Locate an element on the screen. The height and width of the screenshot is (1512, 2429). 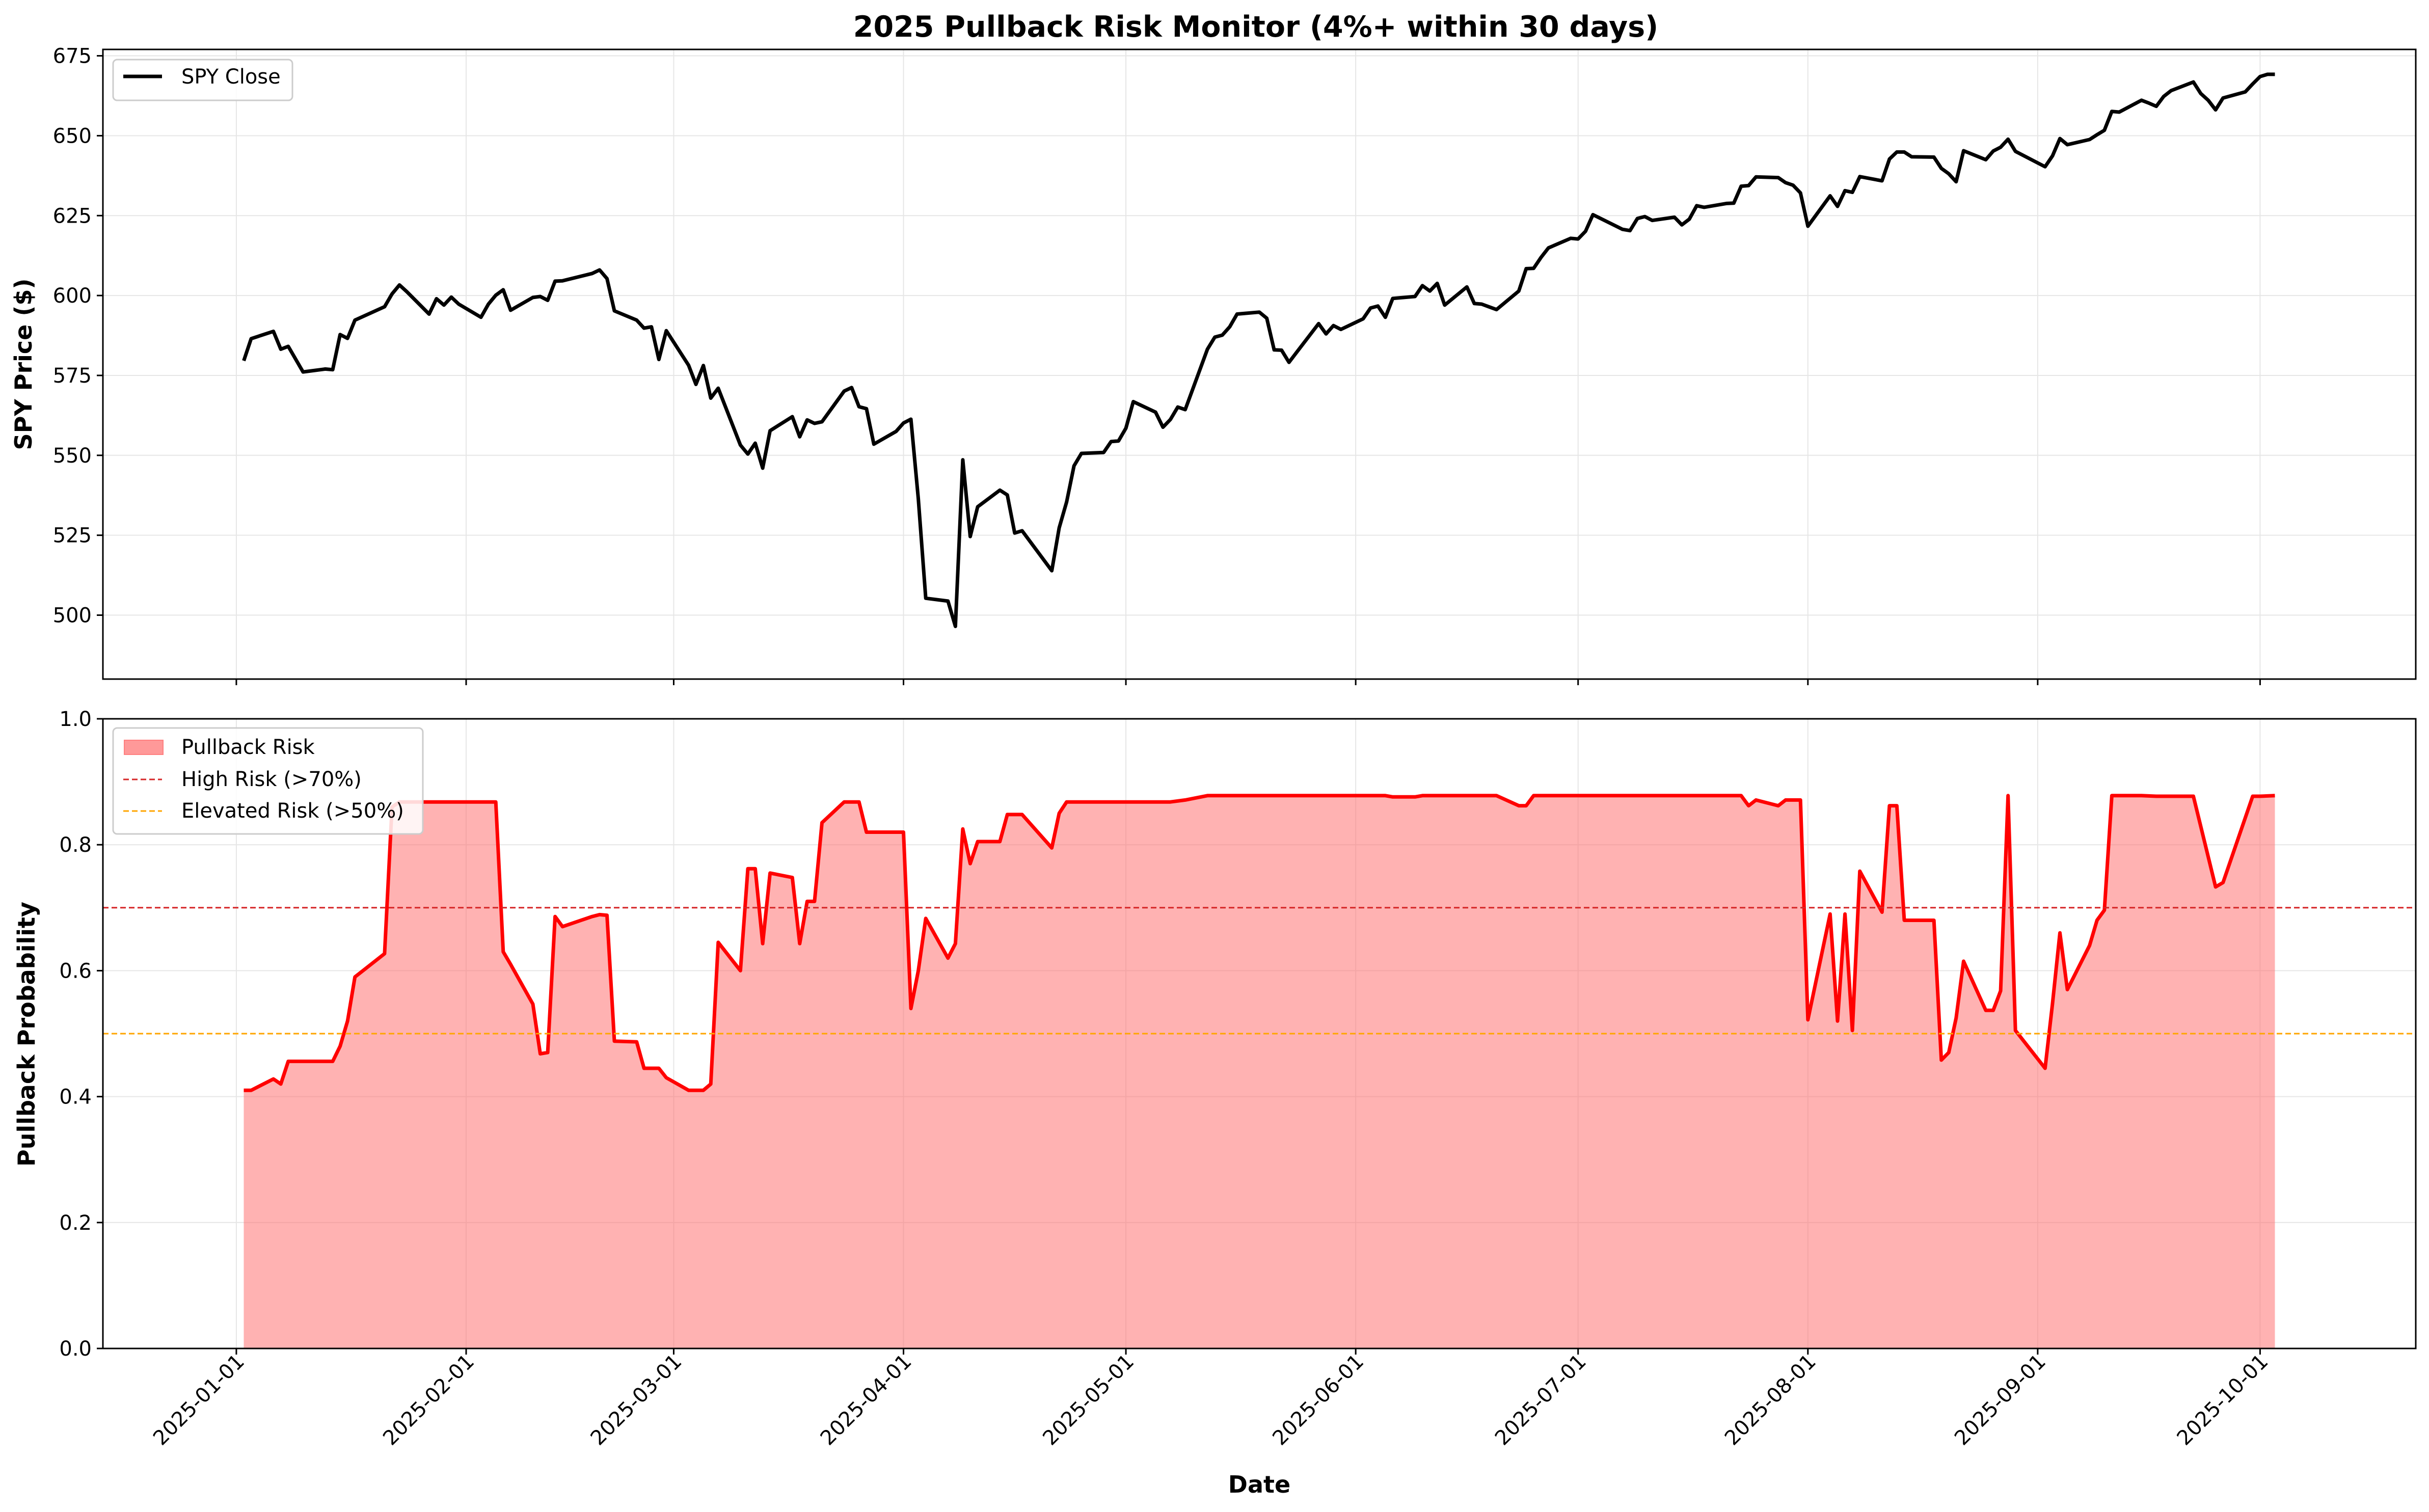
y-tick-label: 0.6 is located at coordinates (75, 971).